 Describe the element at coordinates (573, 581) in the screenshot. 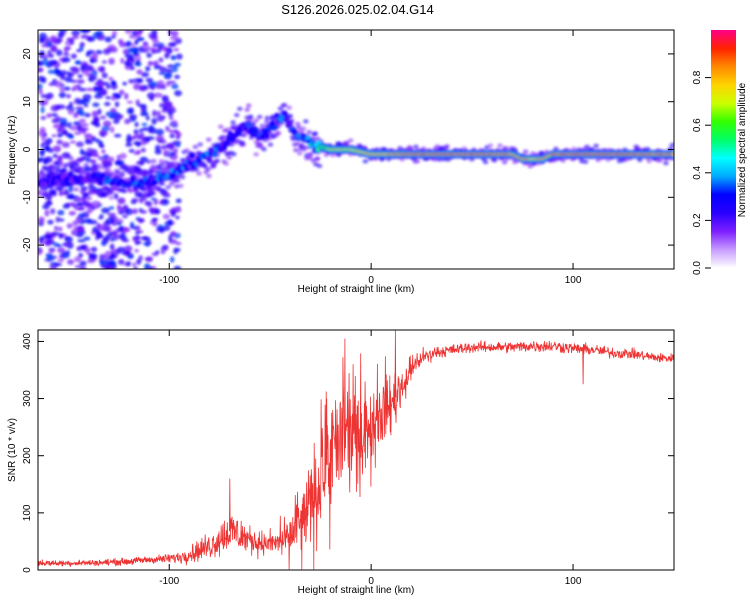

I see `snr-x-tick-label: 100` at that location.